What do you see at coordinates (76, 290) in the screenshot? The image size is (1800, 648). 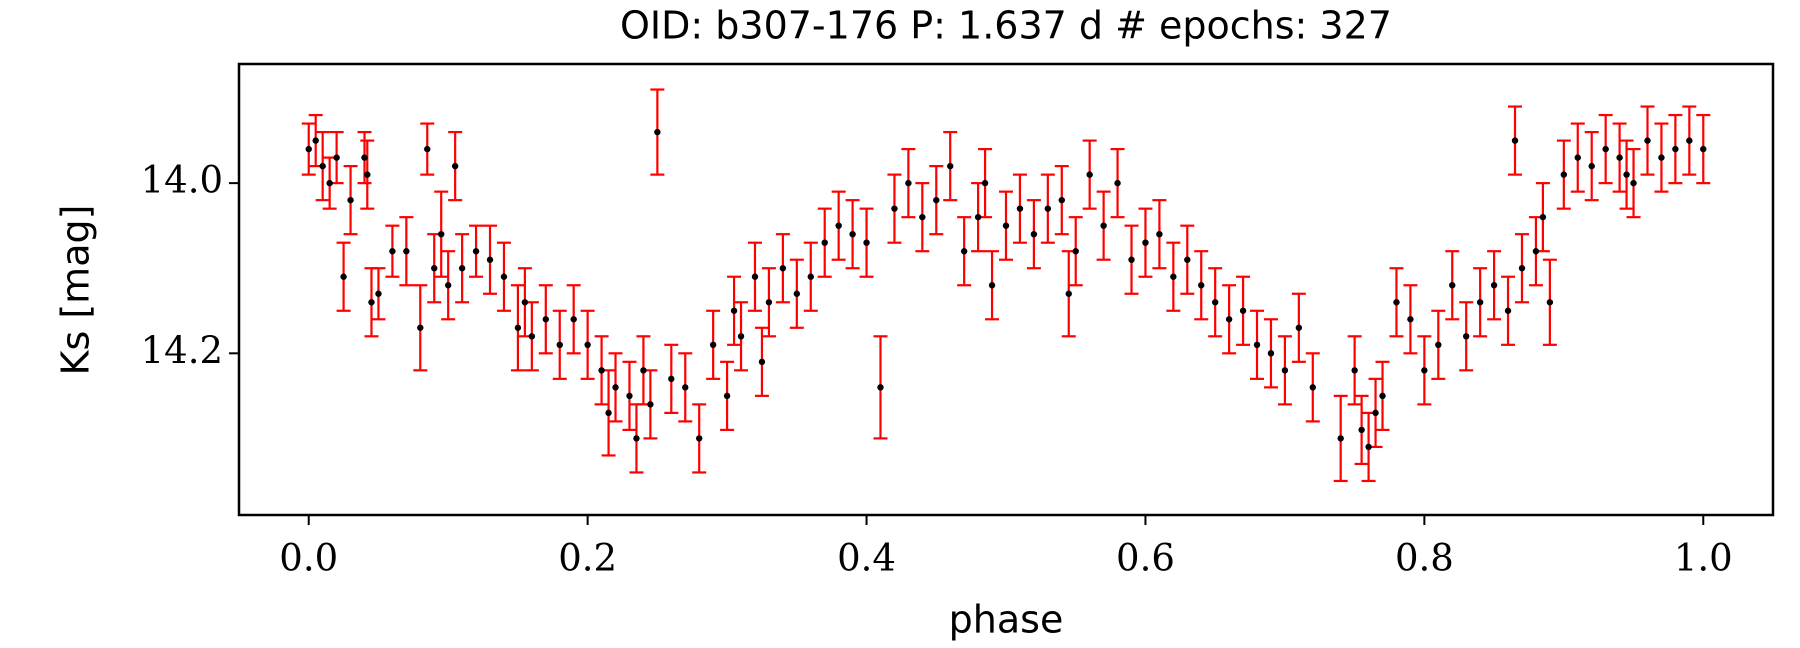 I see `y-axis-label: Ks [mag]` at bounding box center [76, 290].